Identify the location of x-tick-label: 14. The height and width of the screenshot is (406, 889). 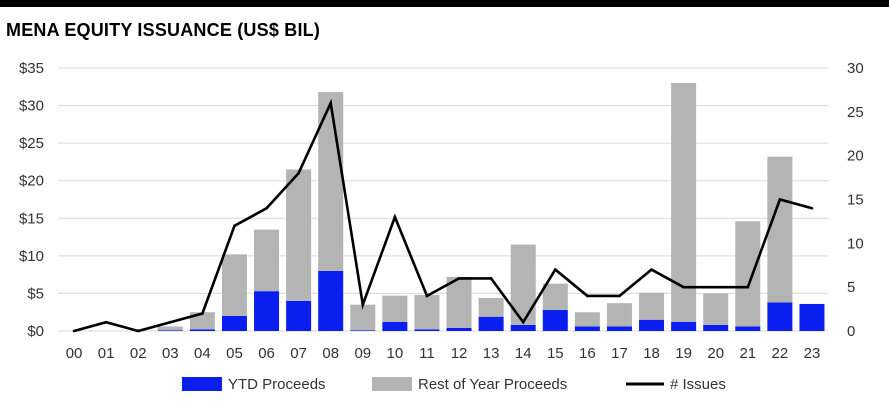
(523, 353).